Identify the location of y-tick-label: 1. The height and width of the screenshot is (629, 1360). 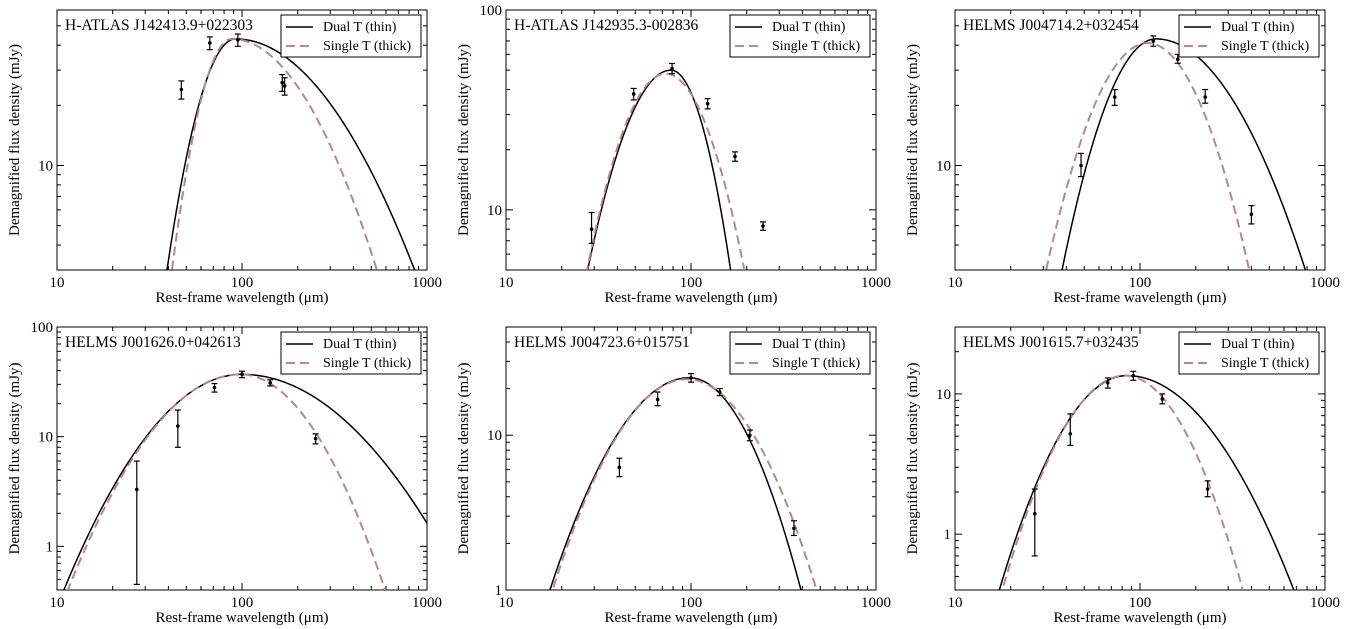
(499, 591).